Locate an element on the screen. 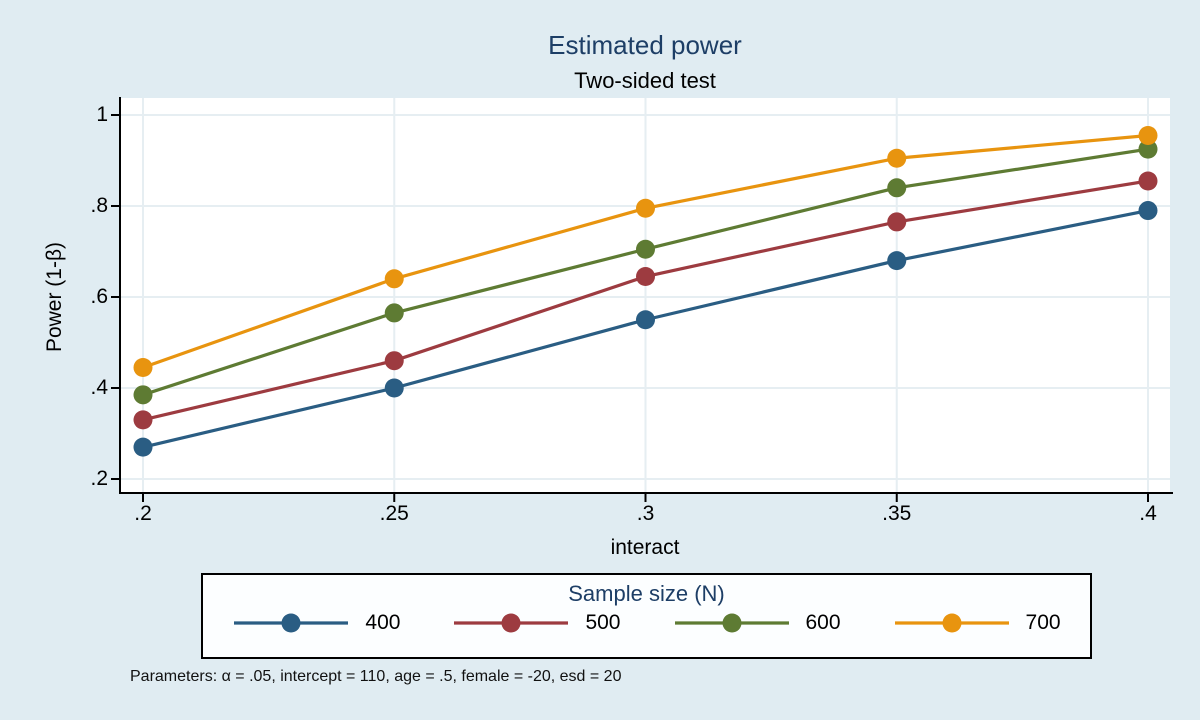 Image resolution: width=1200 pixels, height=720 pixels. legend-entry-700: 700 is located at coordinates (977, 623).